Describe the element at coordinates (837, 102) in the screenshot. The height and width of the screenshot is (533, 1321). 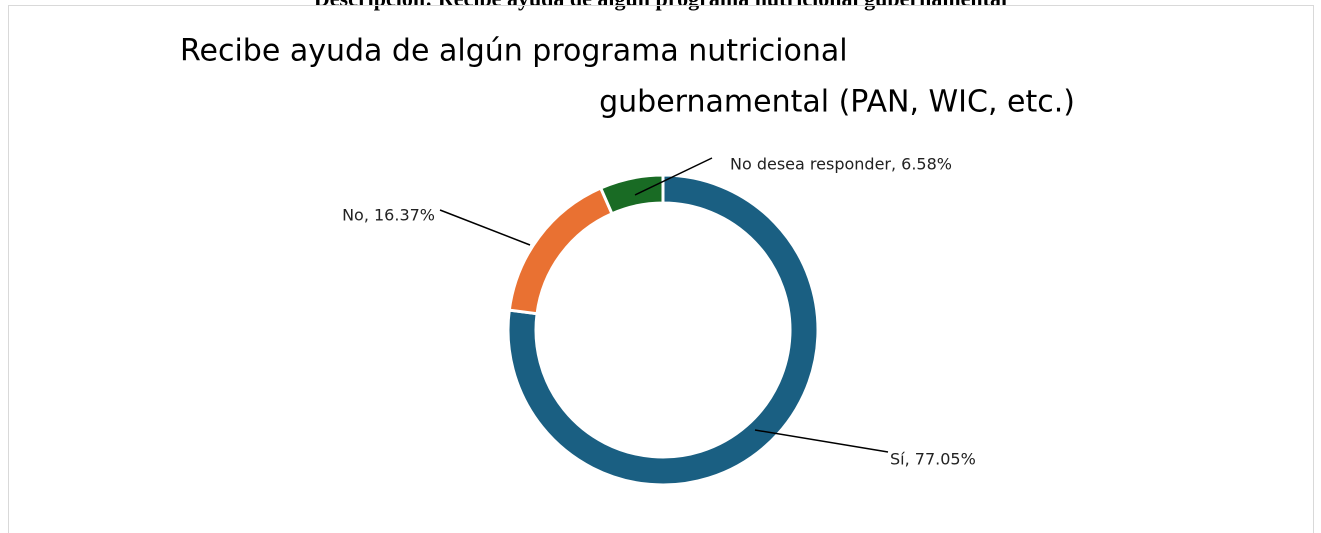
I see `chart-title: gubernamental (PAN, WIC, etc.)` at that location.